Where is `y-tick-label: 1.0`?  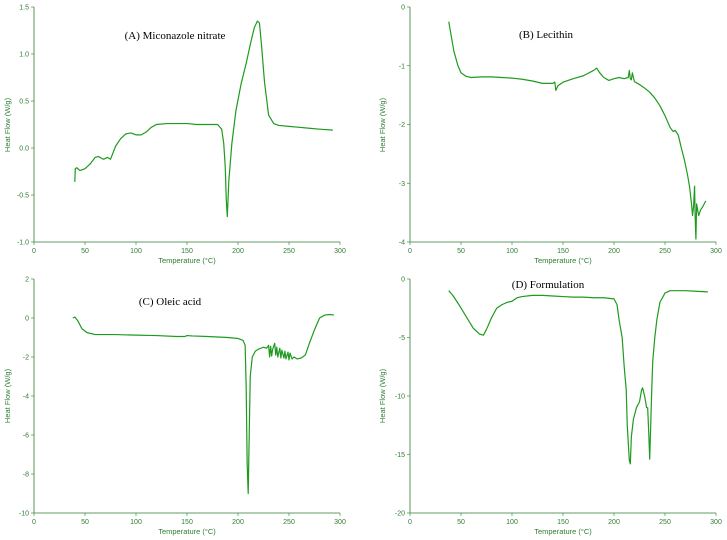 y-tick-label: 1.0 is located at coordinates (24, 55).